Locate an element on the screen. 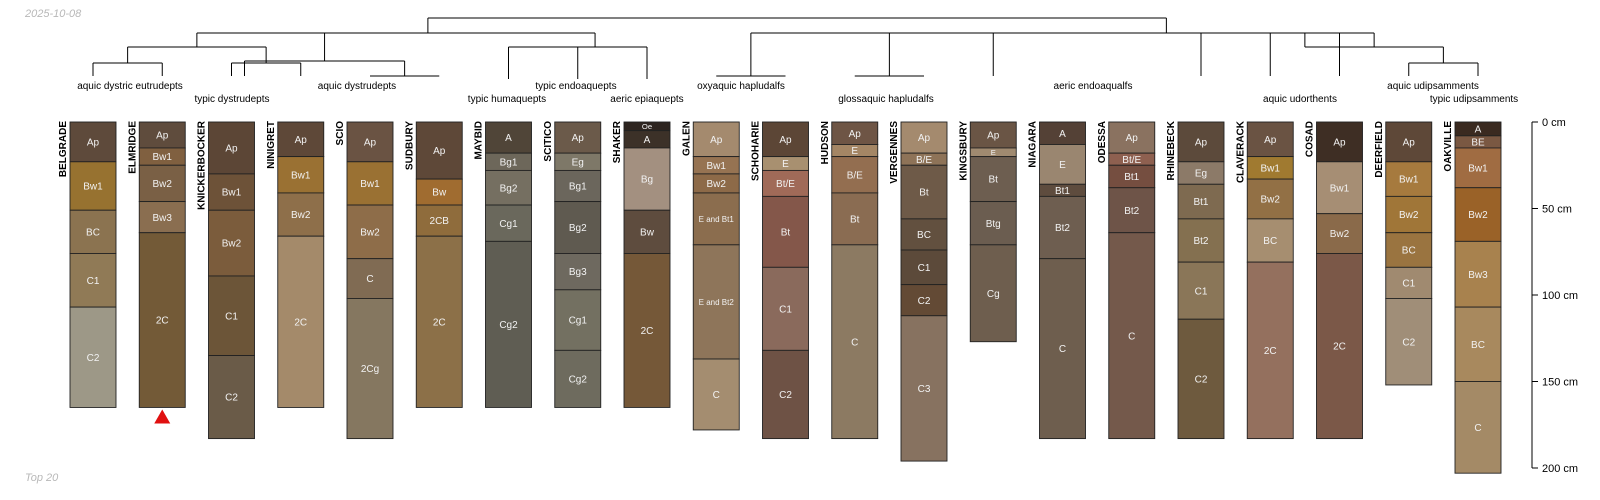 This screenshot has height=500, width=1600. cluster-label: aeric epiaquepts is located at coordinates (646, 99).